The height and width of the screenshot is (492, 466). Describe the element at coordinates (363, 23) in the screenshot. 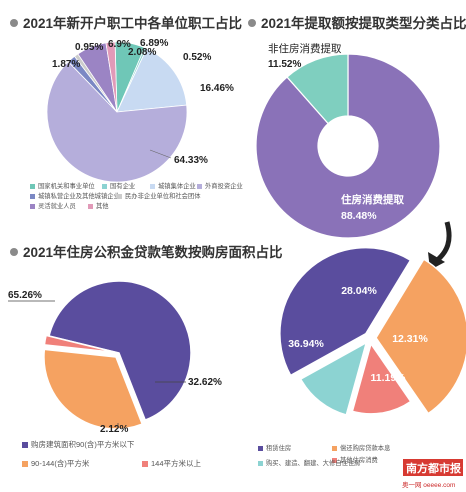

I see `chart2-title: 2021年提取额按提取类型分类占比` at that location.